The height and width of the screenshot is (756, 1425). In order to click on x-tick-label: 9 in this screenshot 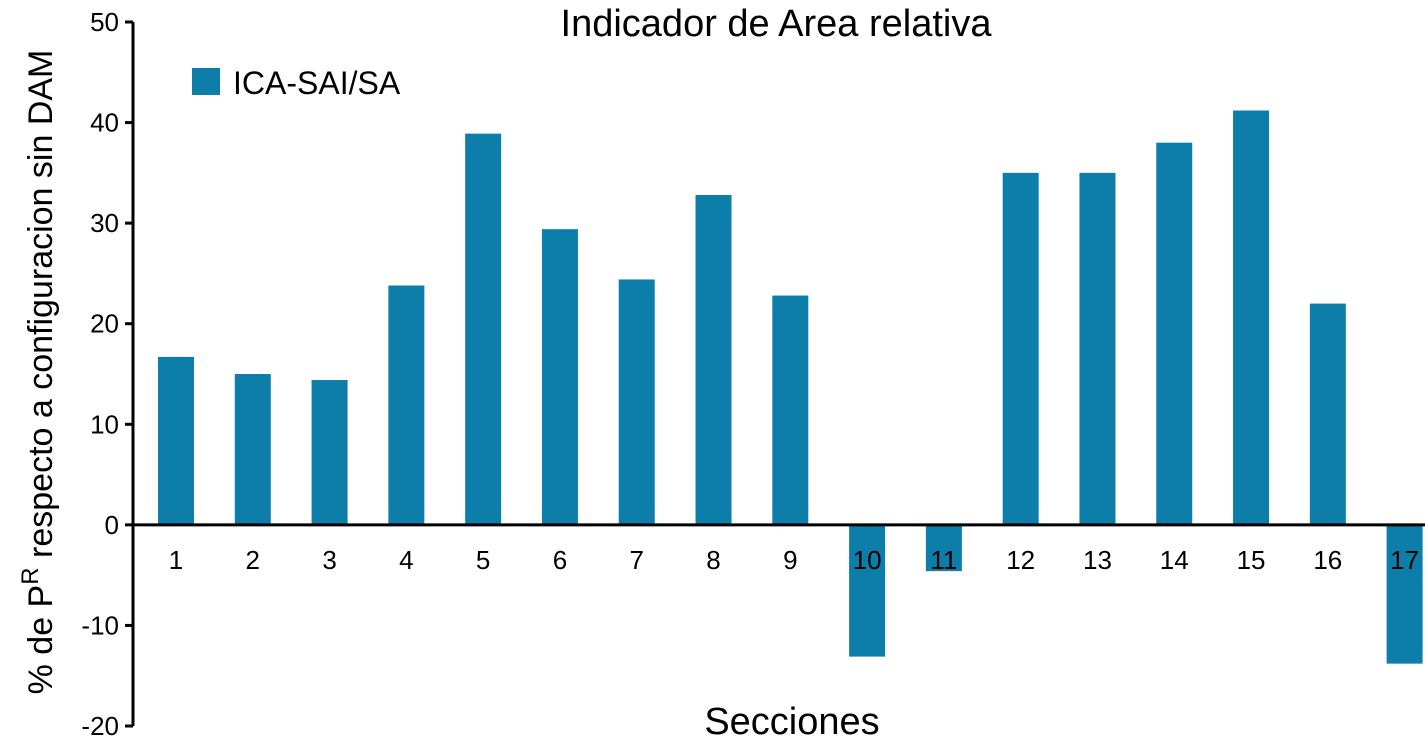, I will do `click(790, 560)`.